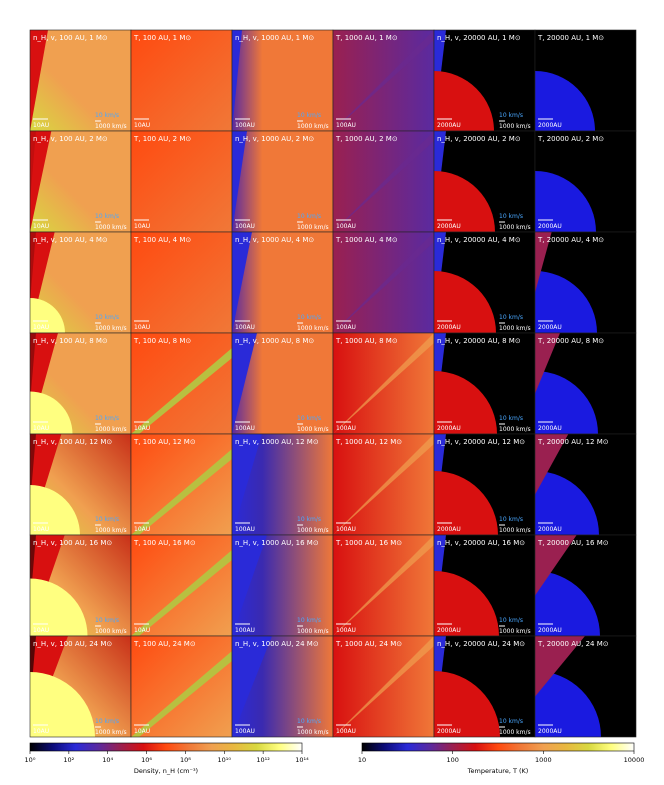 This screenshot has width=664, height=785. What do you see at coordinates (481, 442) in the screenshot?
I see `panel-label: n_H, v, 20000 AU, 12 M⊙` at bounding box center [481, 442].